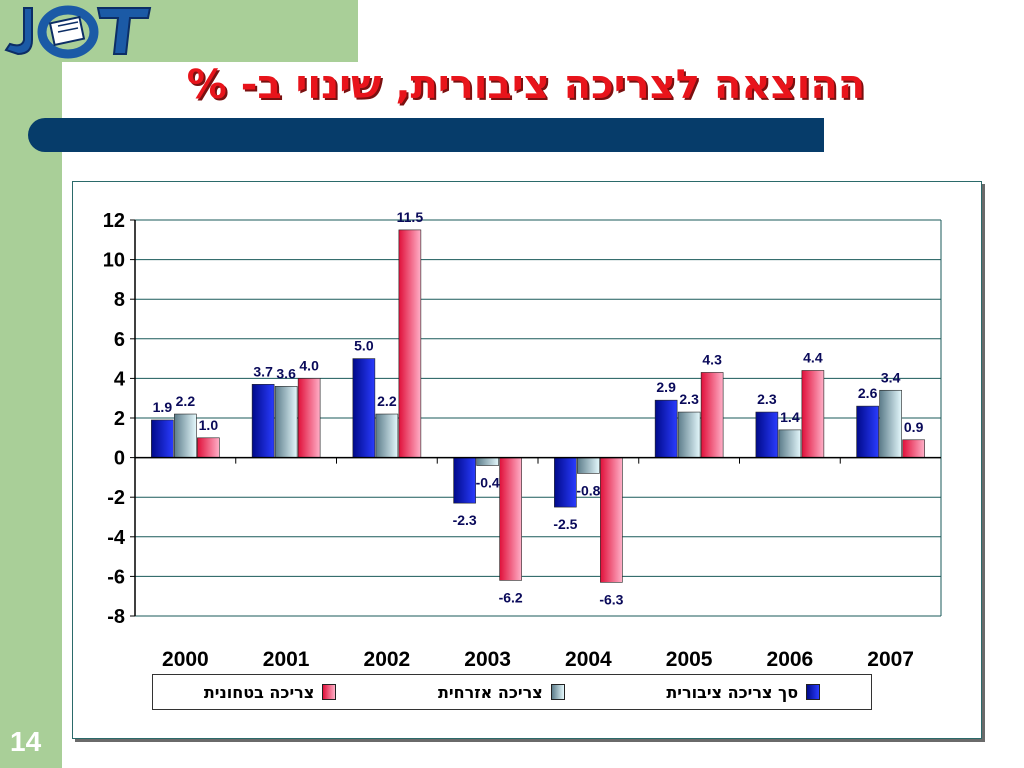  I want to click on data-label: 1.9, so click(163, 407).